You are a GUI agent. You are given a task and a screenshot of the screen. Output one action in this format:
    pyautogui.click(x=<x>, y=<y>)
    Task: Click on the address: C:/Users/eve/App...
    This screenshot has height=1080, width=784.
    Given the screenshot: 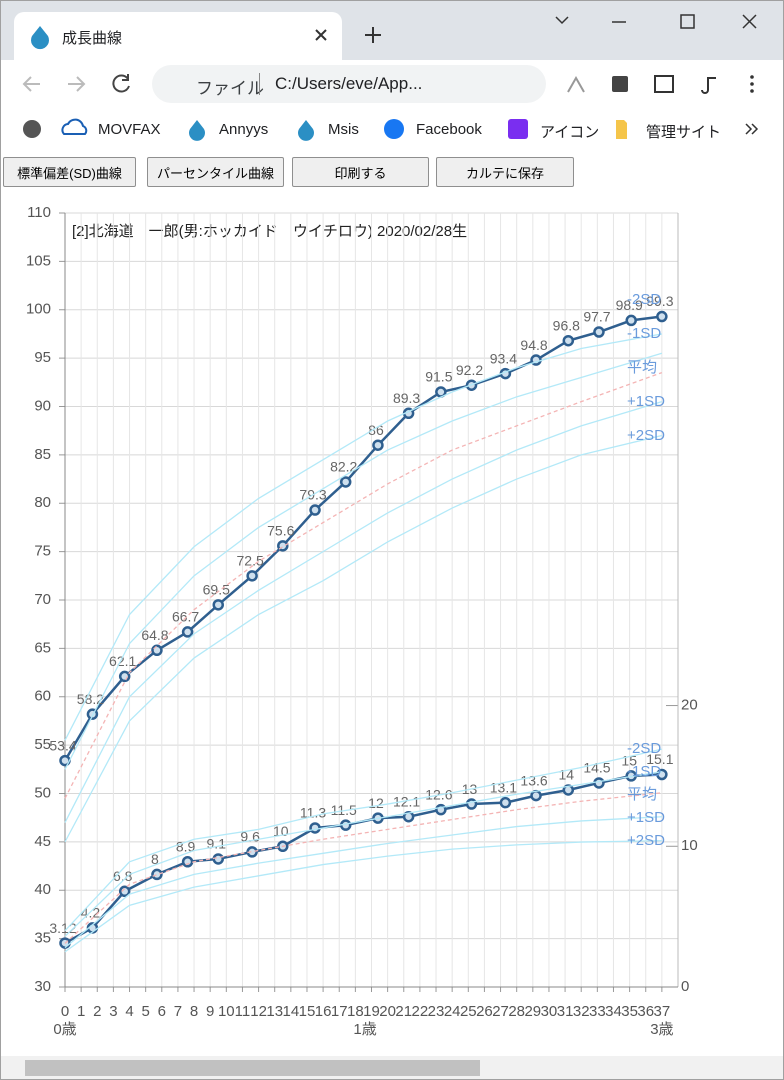 What is the action you would take?
    pyautogui.click(x=349, y=83)
    